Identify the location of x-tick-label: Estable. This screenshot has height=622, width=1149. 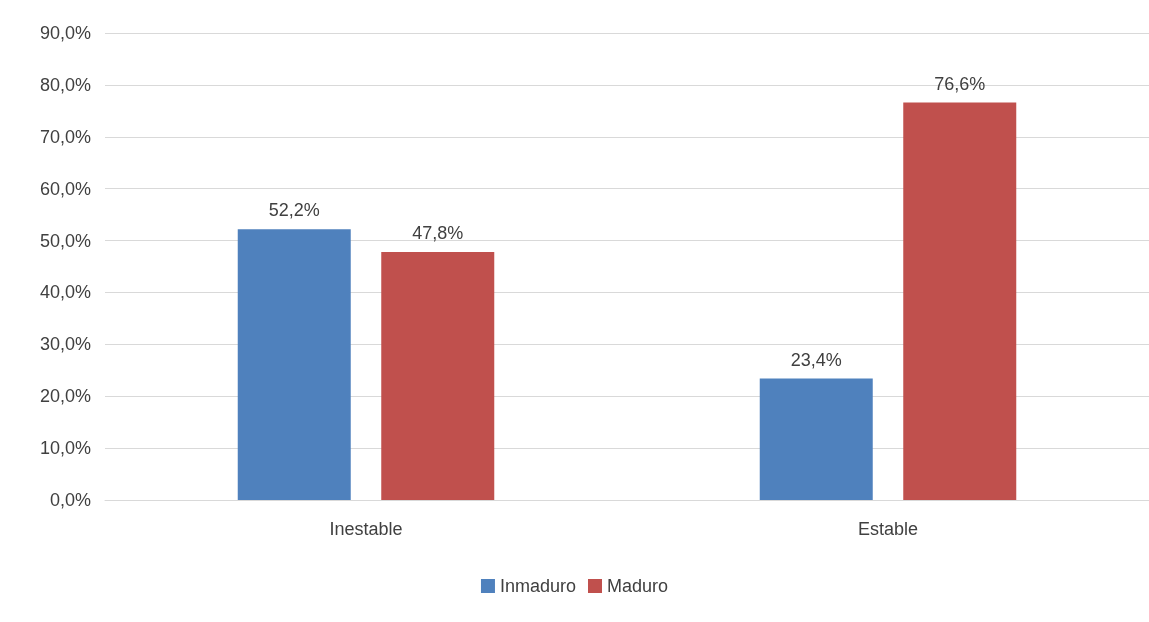
(888, 529).